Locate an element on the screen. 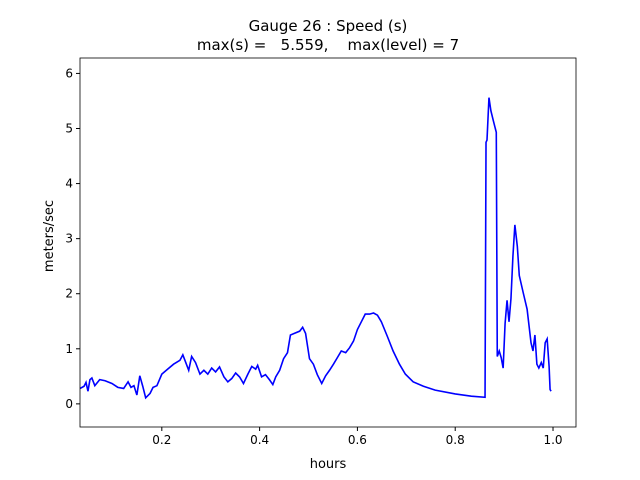 The height and width of the screenshot is (480, 640). y-tick-label: 4 is located at coordinates (69, 184).